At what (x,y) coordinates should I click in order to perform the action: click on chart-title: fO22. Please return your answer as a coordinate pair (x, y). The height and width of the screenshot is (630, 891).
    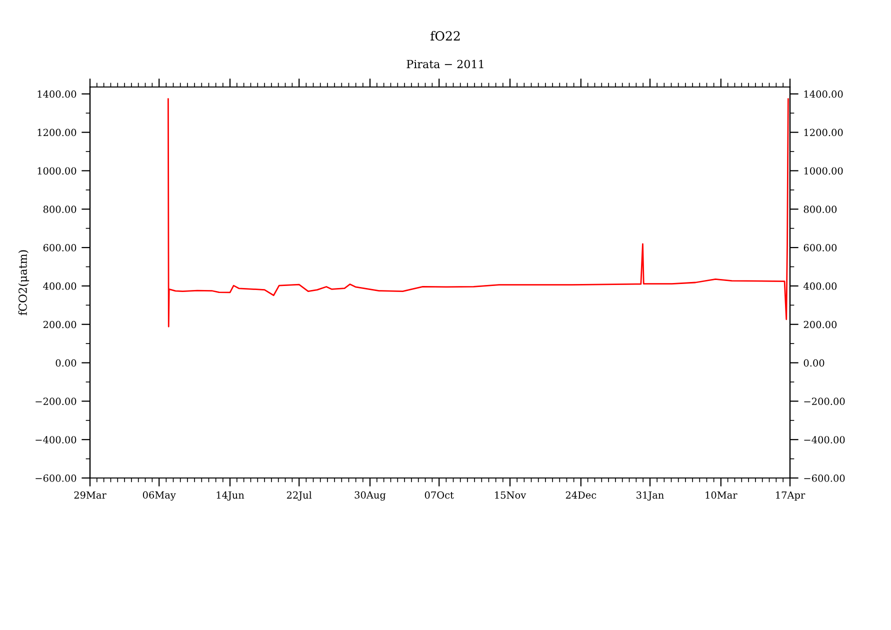
    Looking at the image, I should click on (445, 35).